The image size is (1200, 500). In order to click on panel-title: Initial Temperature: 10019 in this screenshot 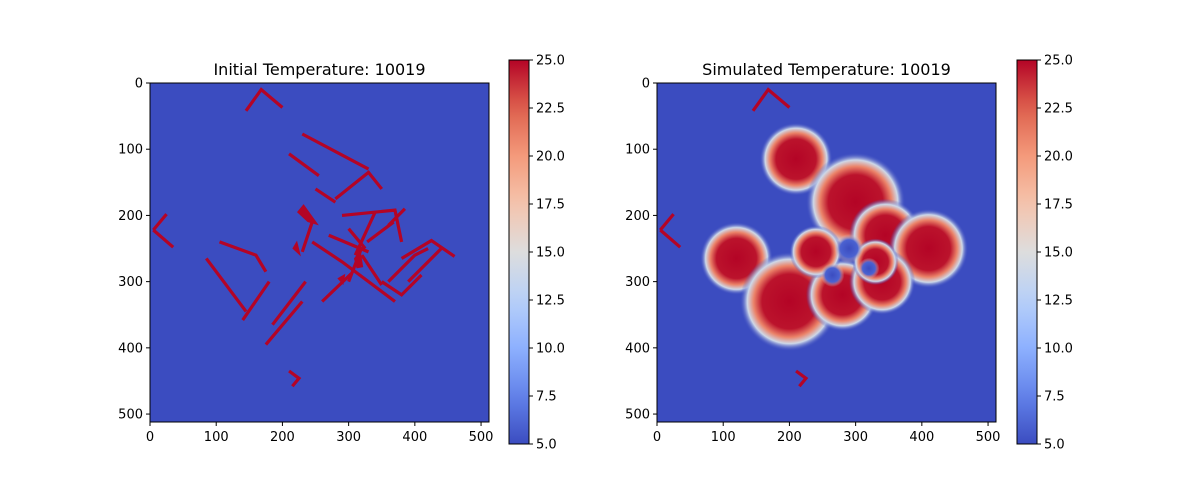, I will do `click(319, 69)`.